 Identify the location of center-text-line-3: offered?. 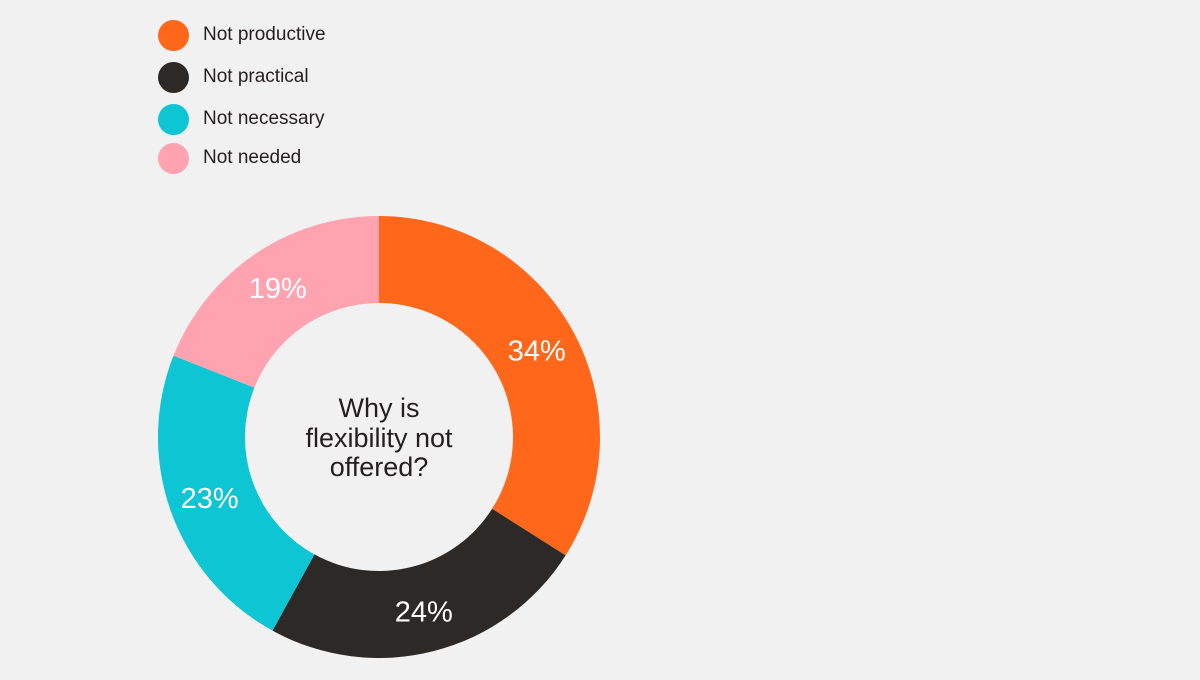
(379, 467).